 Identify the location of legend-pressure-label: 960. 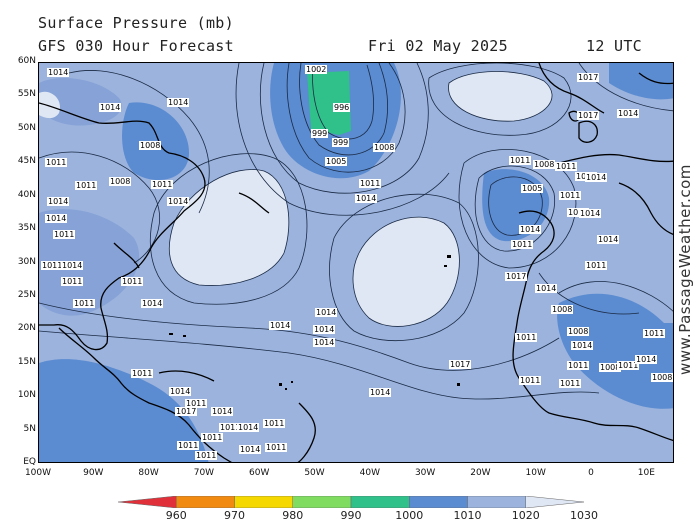
(176, 515).